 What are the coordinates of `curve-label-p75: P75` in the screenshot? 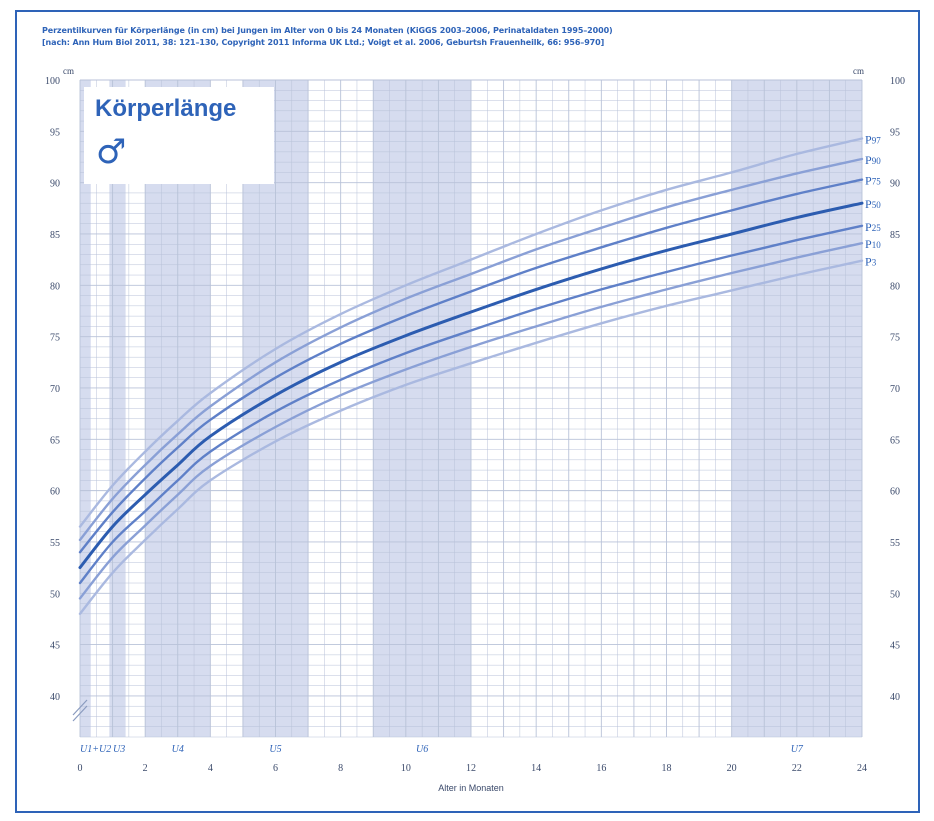 It's located at (873, 181).